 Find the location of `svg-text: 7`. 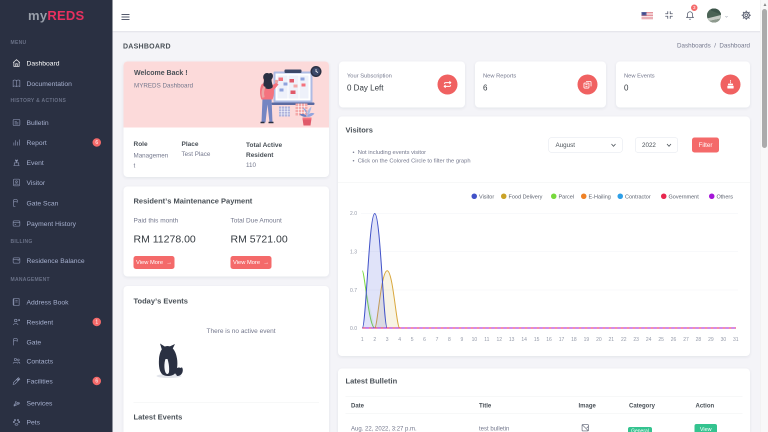

svg-text: 7 is located at coordinates (437, 340).